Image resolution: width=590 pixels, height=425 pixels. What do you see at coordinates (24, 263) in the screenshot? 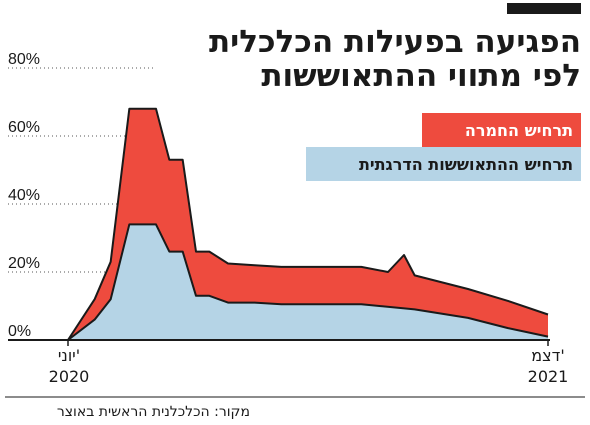
I see `y-tick-label: 20%` at bounding box center [24, 263].